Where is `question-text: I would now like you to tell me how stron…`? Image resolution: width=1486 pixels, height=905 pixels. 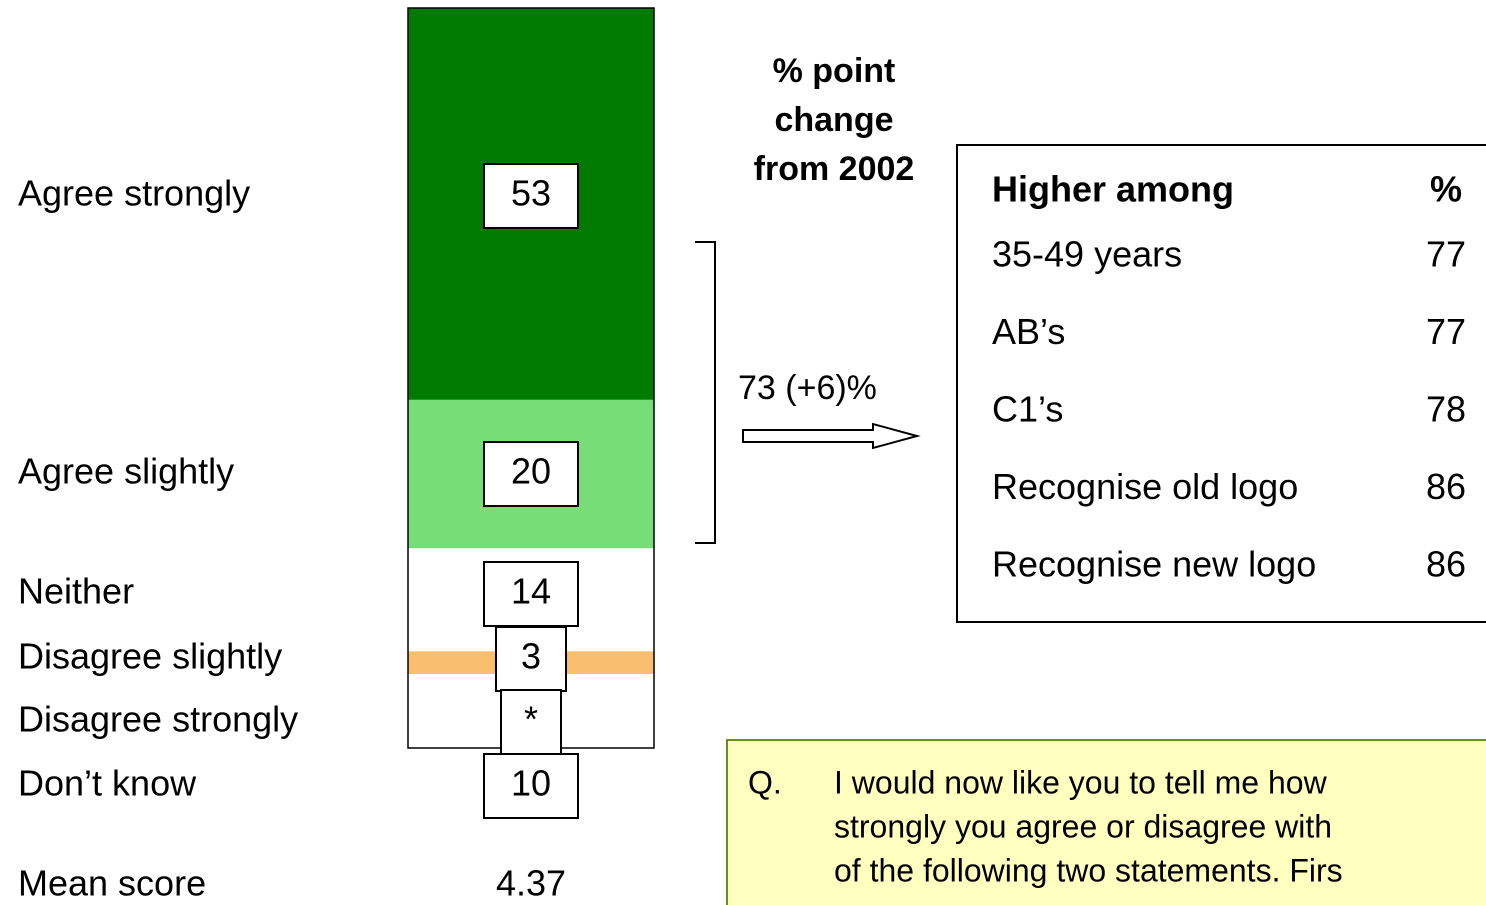
question-text: I would now like you to tell me how stron… is located at coordinates (1088, 826).